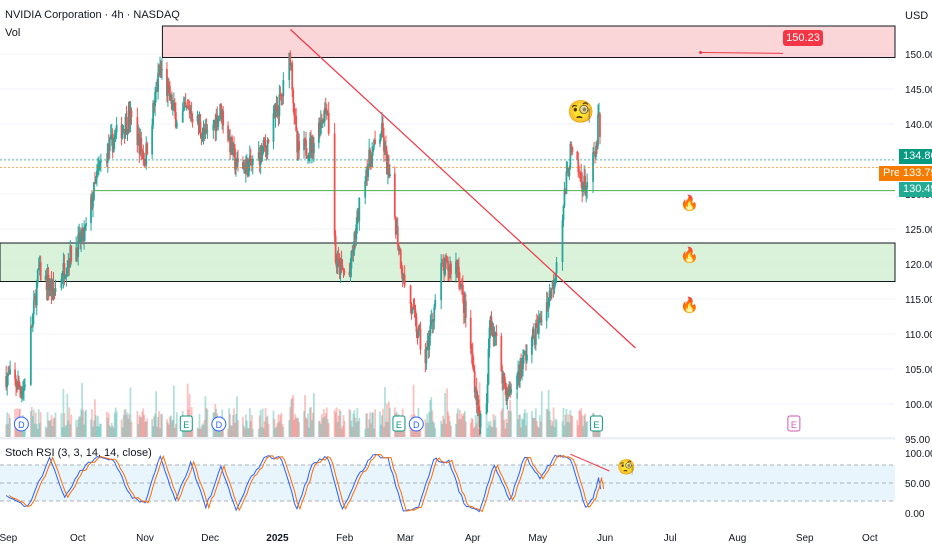 This screenshot has width=932, height=550. I want to click on currency-label: USD, so click(917, 16).